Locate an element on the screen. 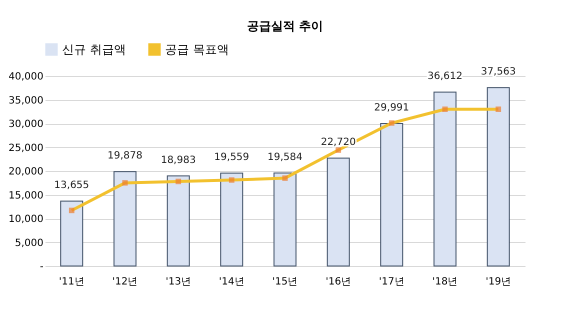 This screenshot has height=320, width=580. y-tick-label: 15,000 is located at coordinates (26, 196).